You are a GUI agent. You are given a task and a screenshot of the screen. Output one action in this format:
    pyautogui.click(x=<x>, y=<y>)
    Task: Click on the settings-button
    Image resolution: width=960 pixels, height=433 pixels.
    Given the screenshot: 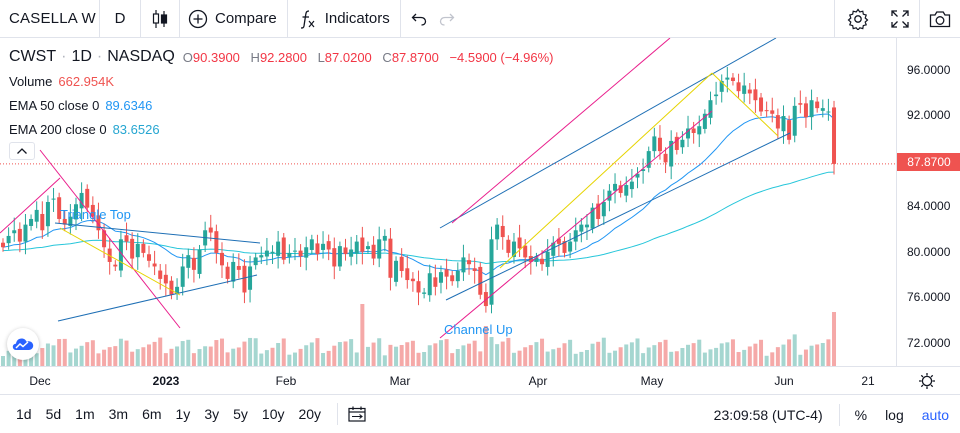 What is the action you would take?
    pyautogui.click(x=858, y=19)
    